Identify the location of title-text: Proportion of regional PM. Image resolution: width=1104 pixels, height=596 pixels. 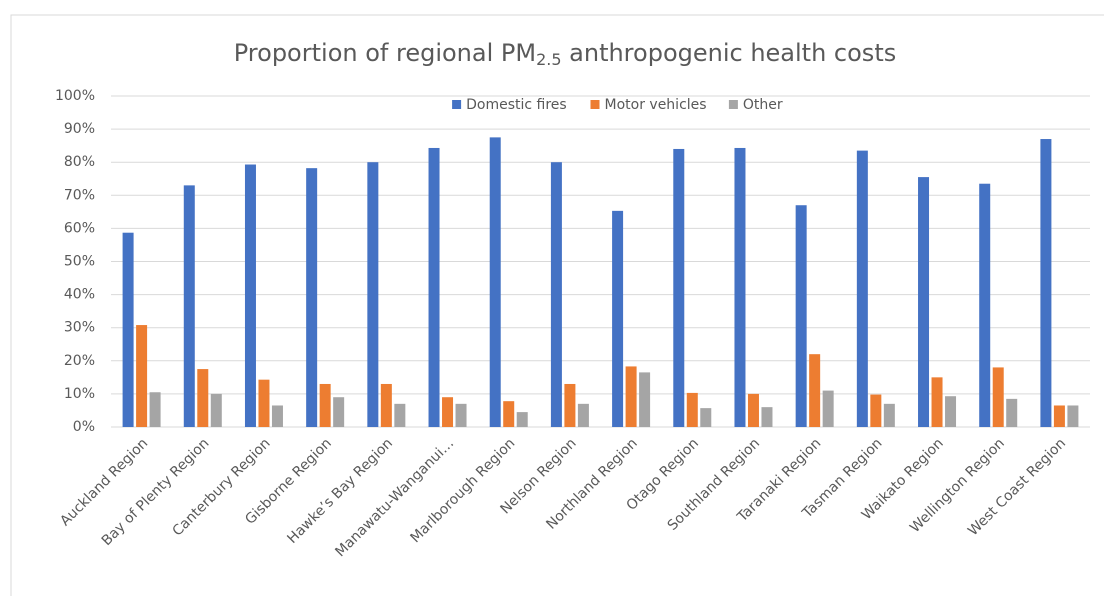
(385, 53).